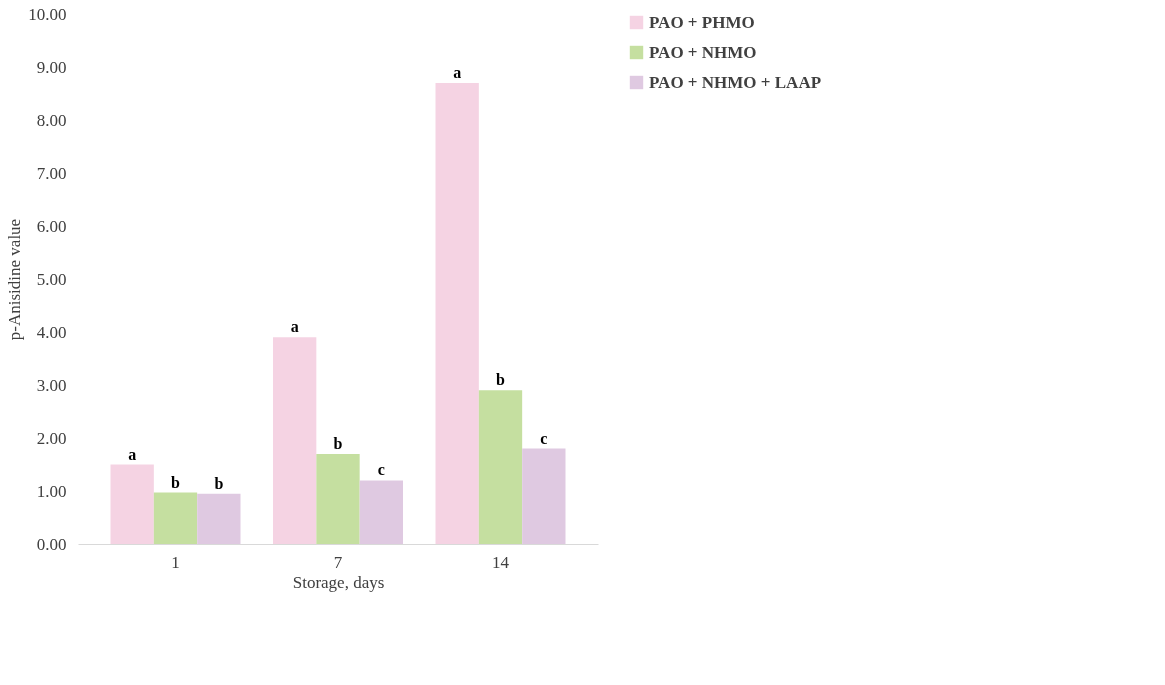  Describe the element at coordinates (338, 562) in the screenshot. I see `x-tick-label: 7` at that location.